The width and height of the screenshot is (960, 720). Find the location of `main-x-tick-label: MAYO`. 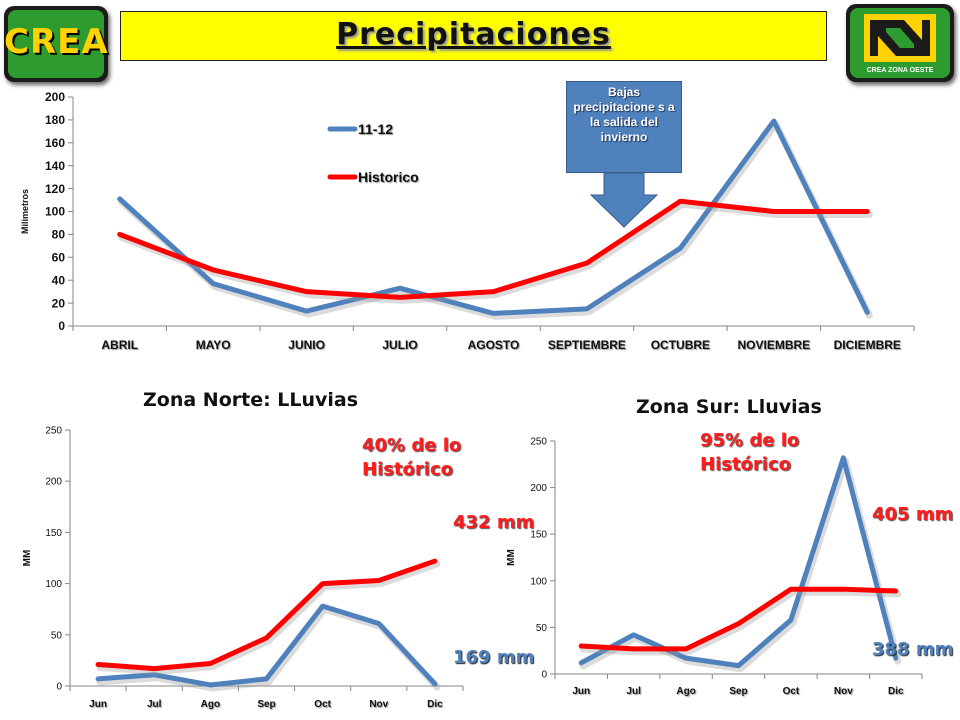

main-x-tick-label: MAYO is located at coordinates (213, 345).